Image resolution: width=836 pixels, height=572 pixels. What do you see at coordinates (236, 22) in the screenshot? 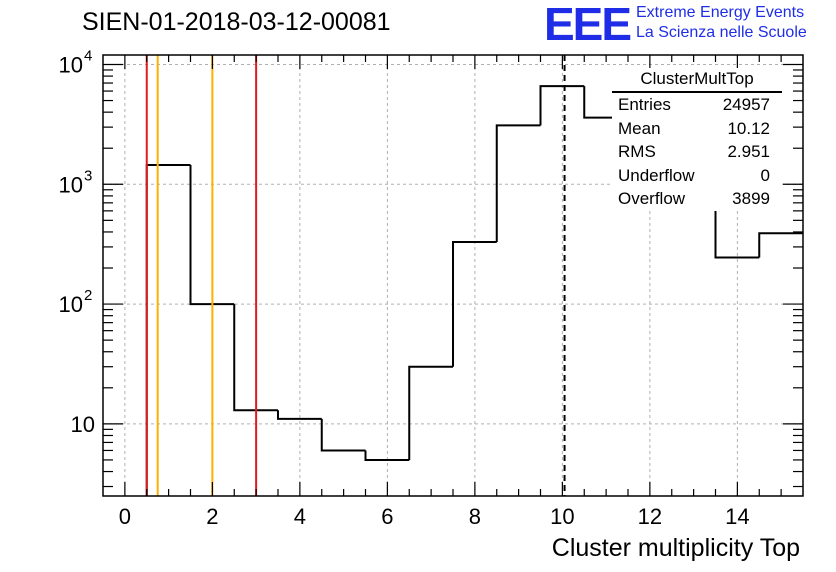
I see `chart-title: SIEN-01-2018-03-12-00081` at bounding box center [236, 22].